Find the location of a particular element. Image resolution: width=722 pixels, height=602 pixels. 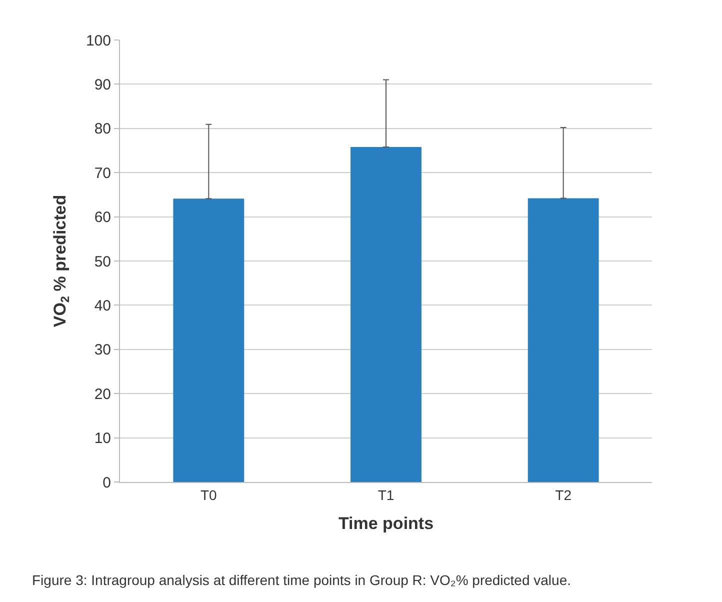

y-tick-label: 90 is located at coordinates (102, 85).